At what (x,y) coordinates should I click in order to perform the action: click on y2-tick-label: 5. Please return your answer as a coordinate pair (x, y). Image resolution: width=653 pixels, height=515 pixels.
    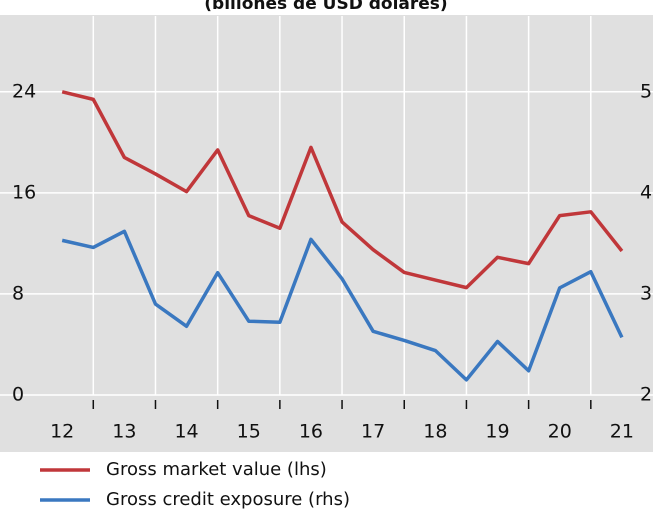
    Looking at the image, I should click on (646, 91).